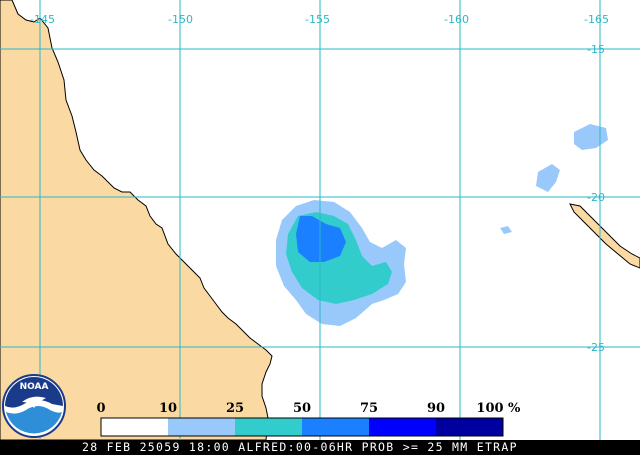 The height and width of the screenshot is (455, 640). What do you see at coordinates (456, 19) in the screenshot?
I see `lon-label-160: -160` at bounding box center [456, 19].